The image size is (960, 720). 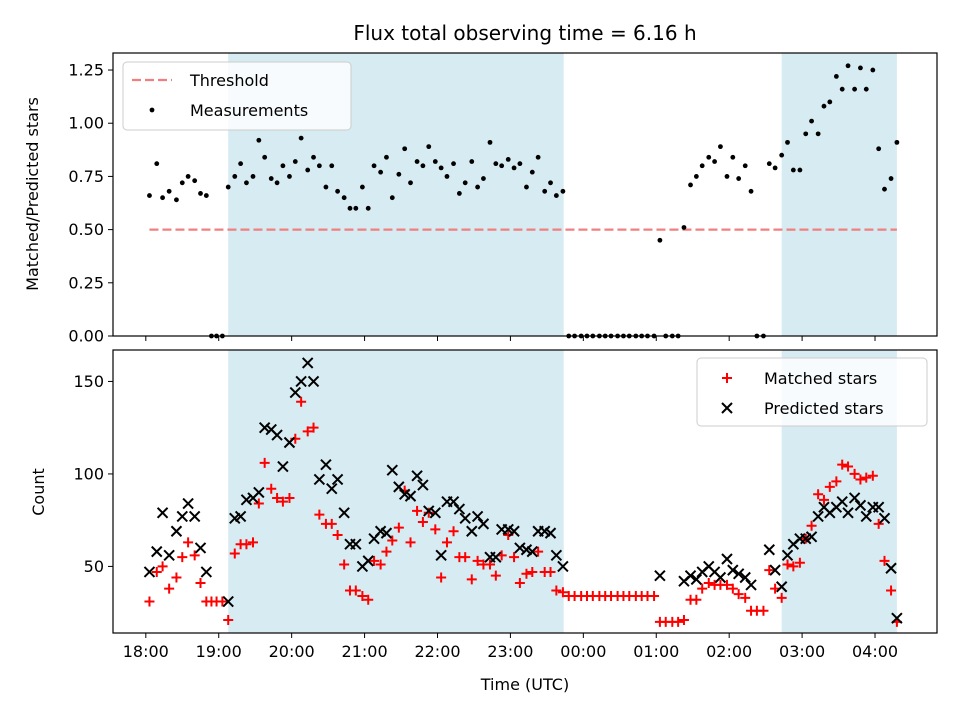 What do you see at coordinates (237, 96) in the screenshot?
I see `legend-box-top` at bounding box center [237, 96].